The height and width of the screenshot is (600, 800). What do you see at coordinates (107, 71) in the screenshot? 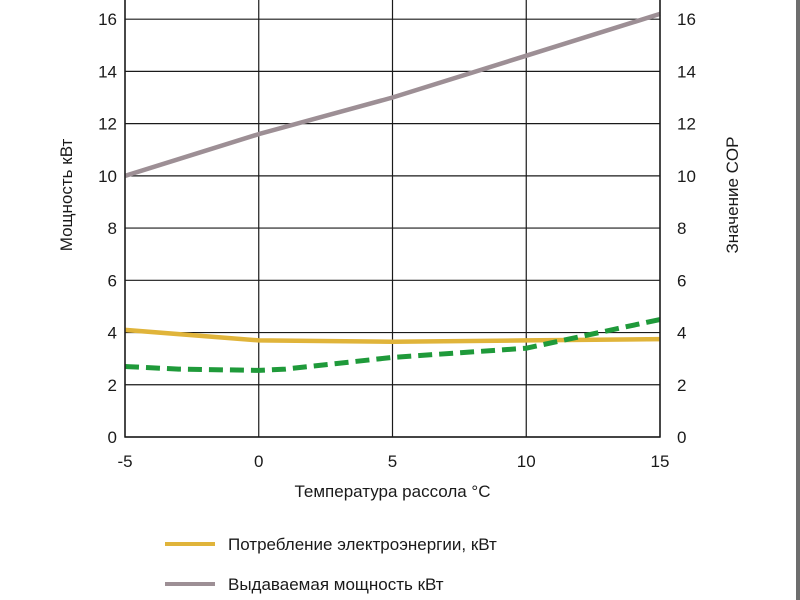
I see `y-tick-label: 14` at bounding box center [107, 71].